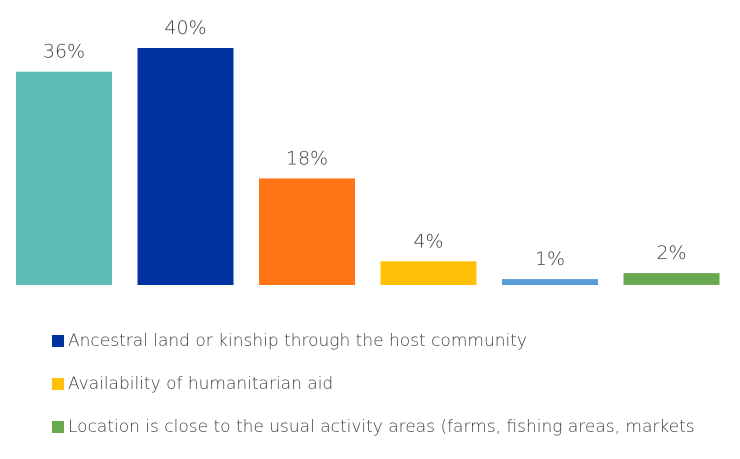  Describe the element at coordinates (307, 158) in the screenshot. I see `bar-value-label-3: 18%` at that location.